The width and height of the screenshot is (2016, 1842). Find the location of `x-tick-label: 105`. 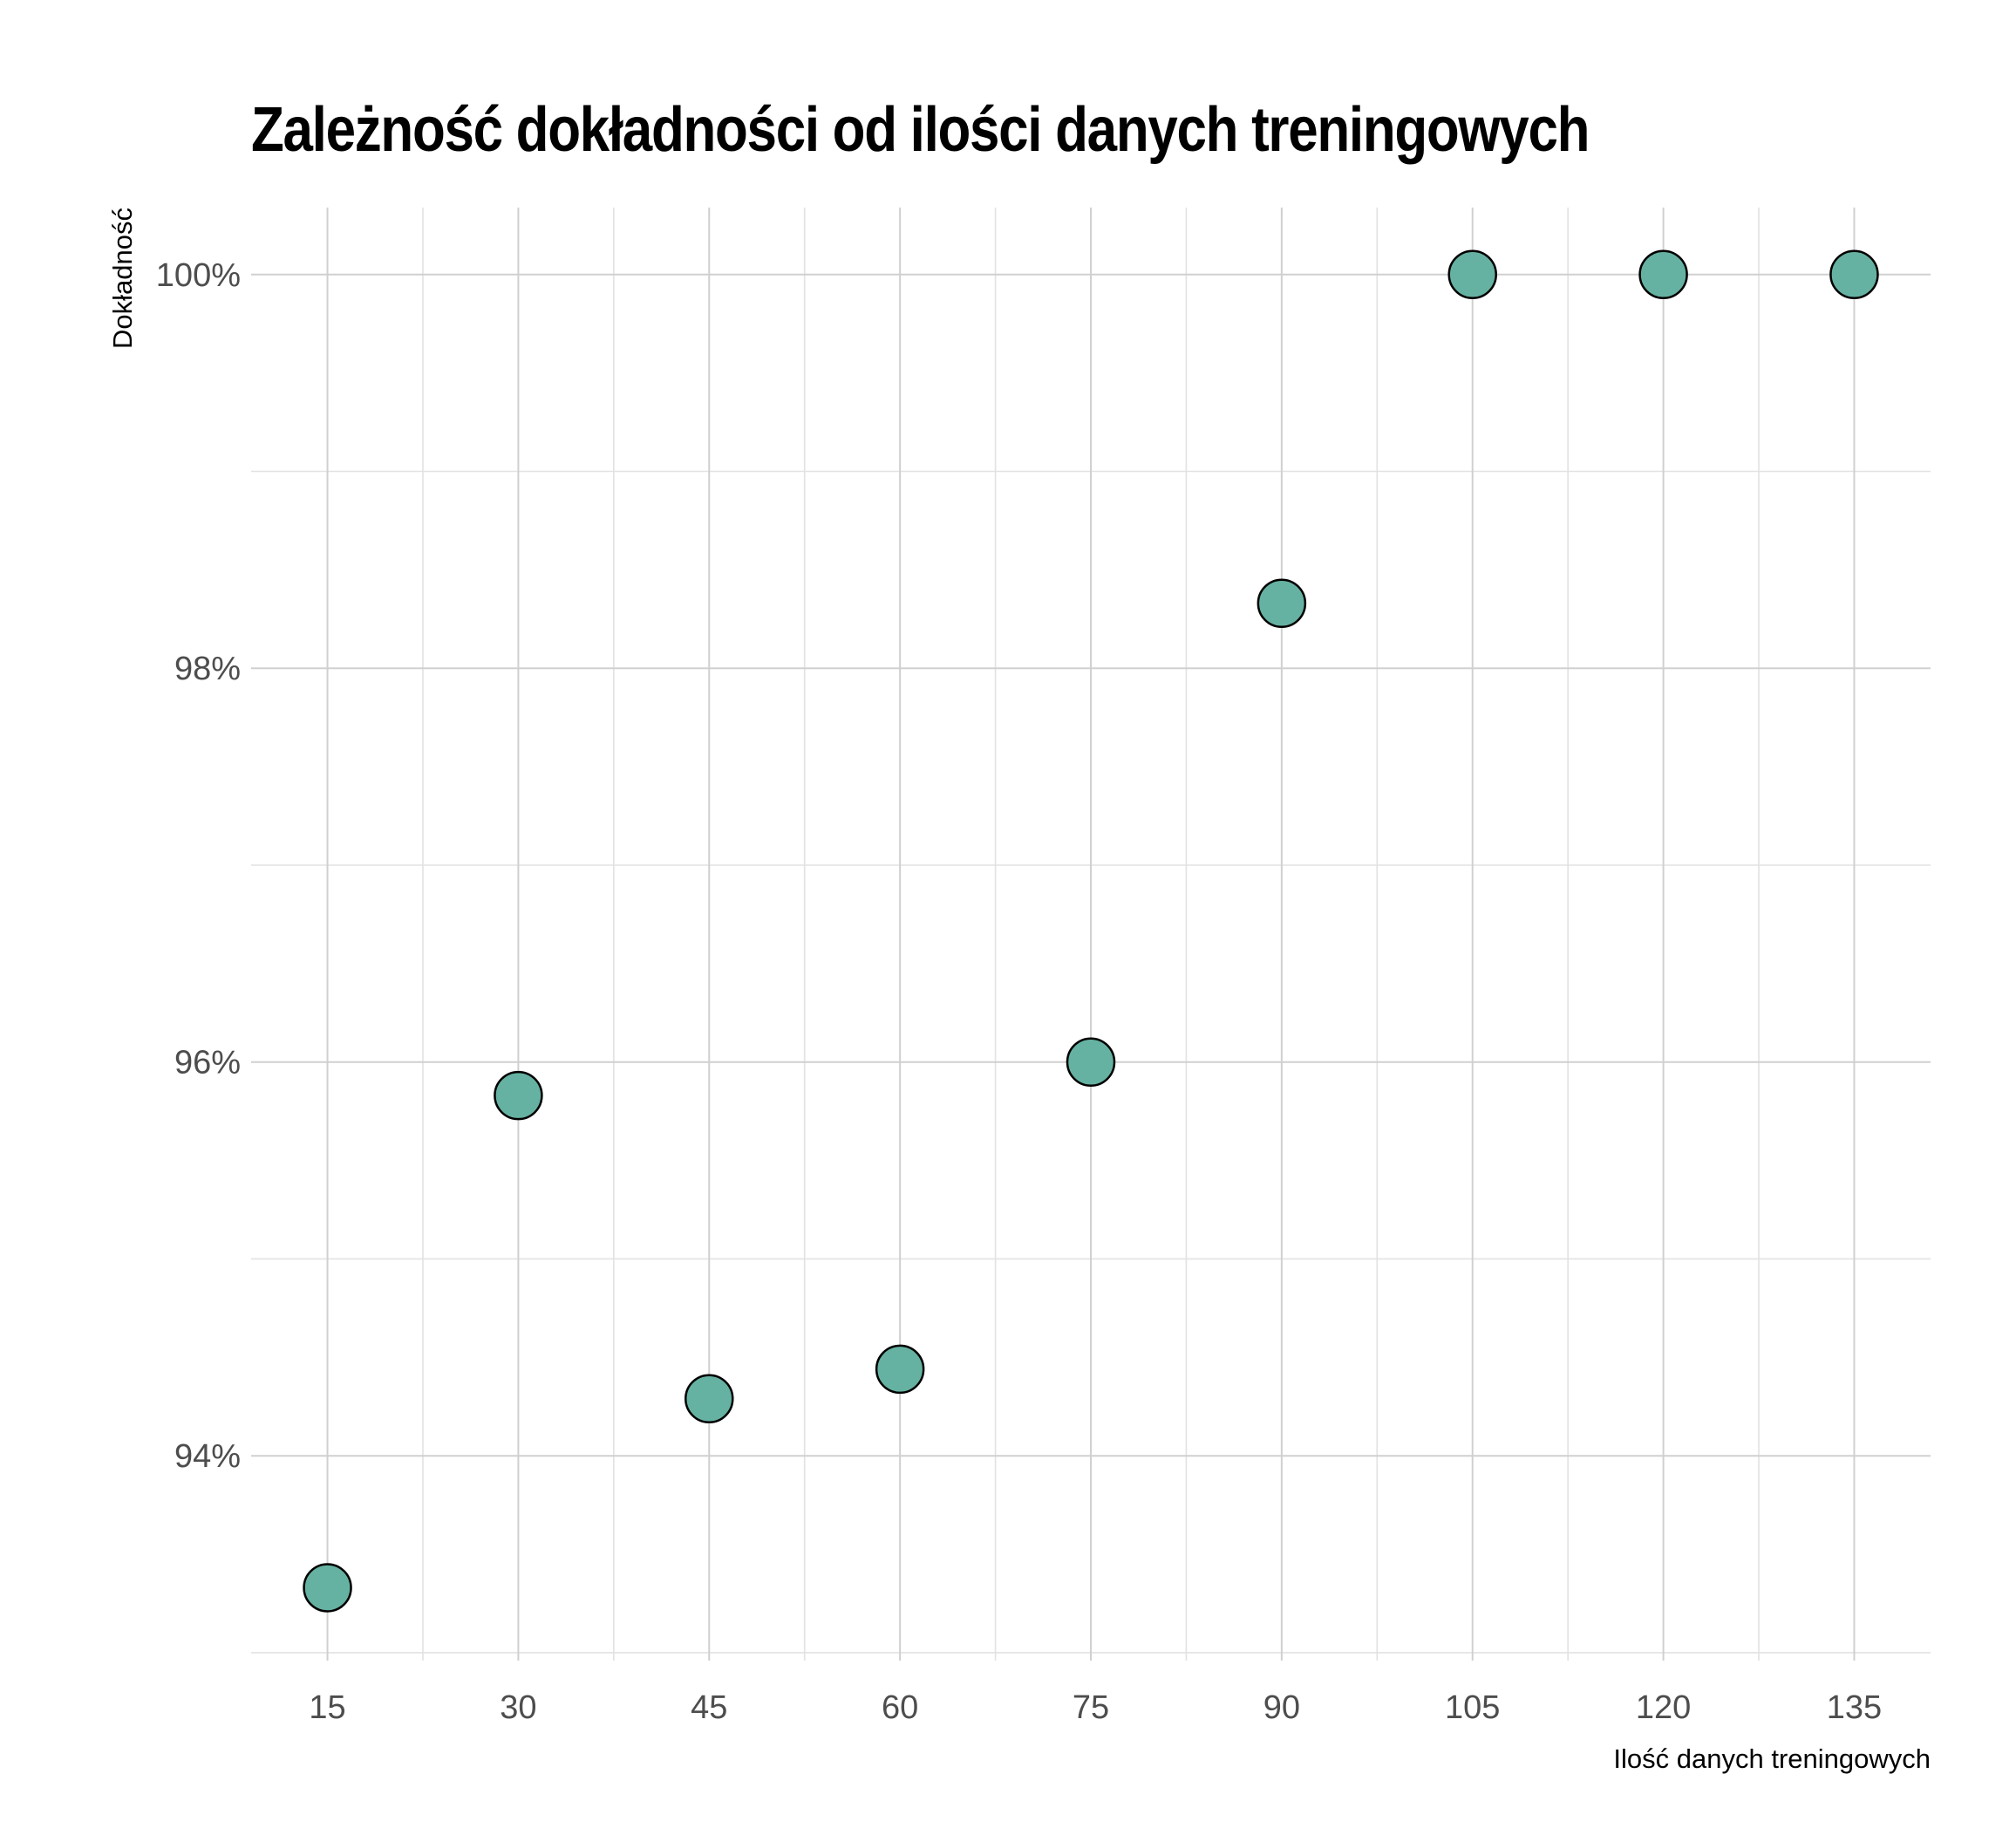

x-tick-label: 105 is located at coordinates (1472, 1708).